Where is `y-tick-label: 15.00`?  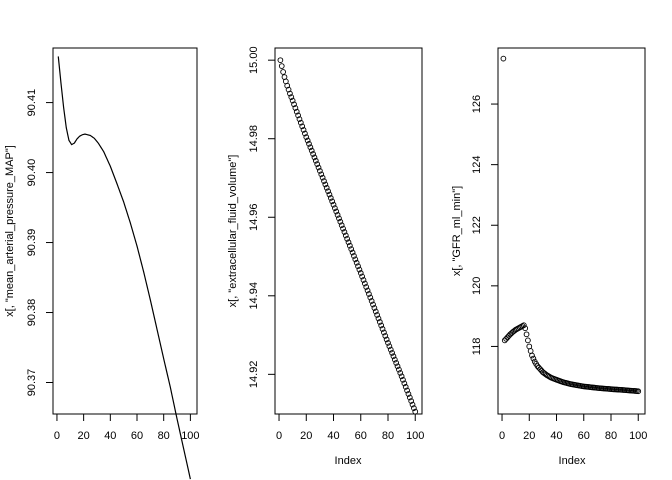 y-tick-label: 15.00 is located at coordinates (254, 60).